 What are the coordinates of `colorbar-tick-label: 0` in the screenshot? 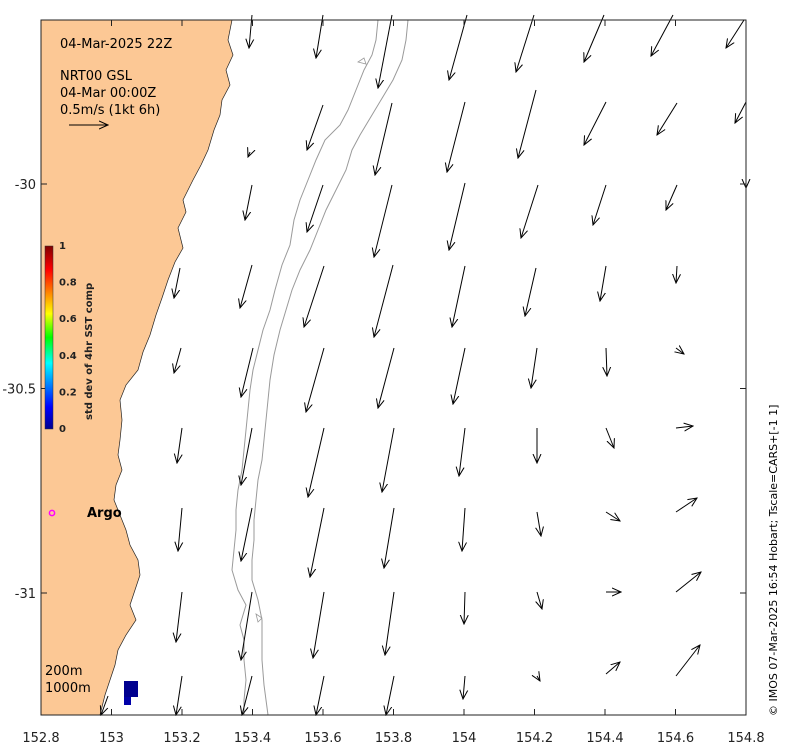 It's located at (62, 429).